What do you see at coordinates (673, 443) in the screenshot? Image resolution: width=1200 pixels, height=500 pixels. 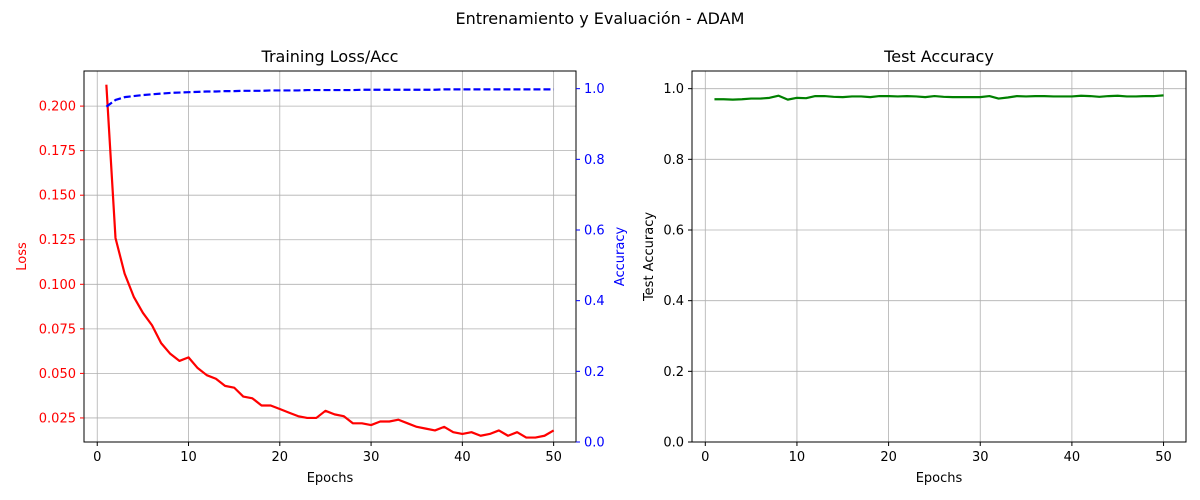 I see `y-tick-label: 0.0` at bounding box center [673, 443].